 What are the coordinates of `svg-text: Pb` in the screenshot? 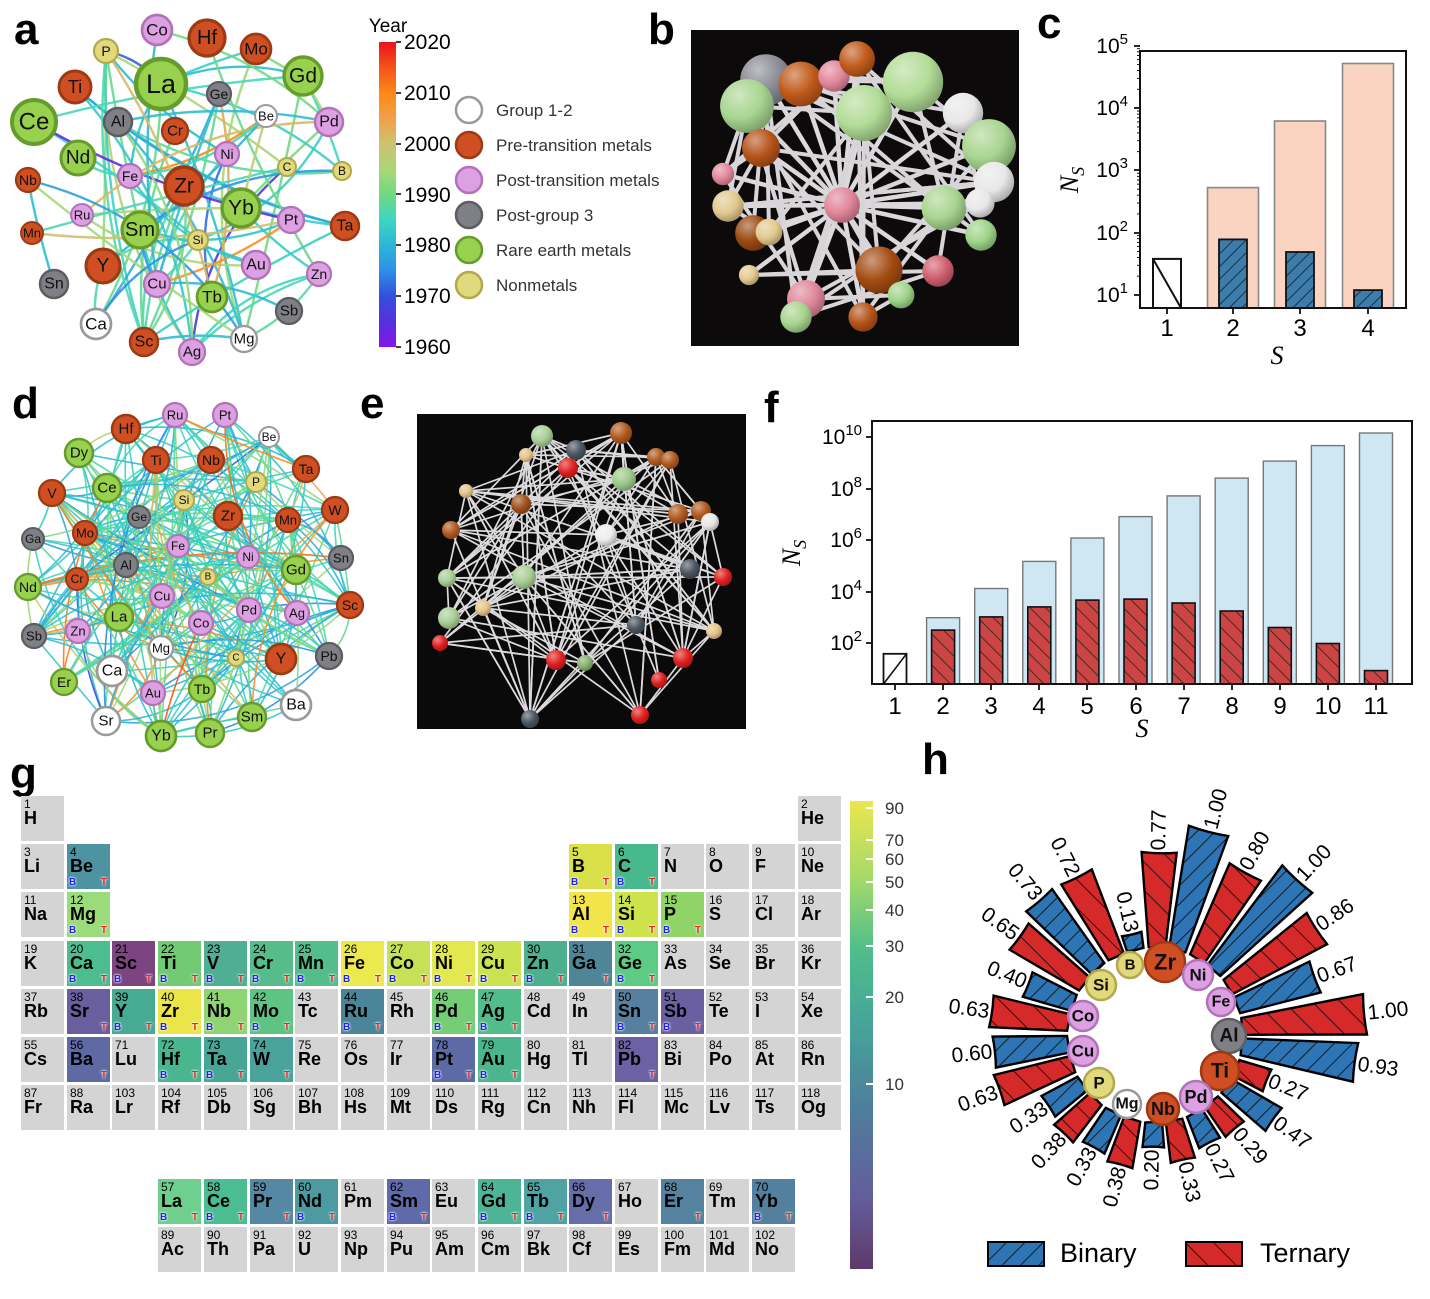 It's located at (328, 656).